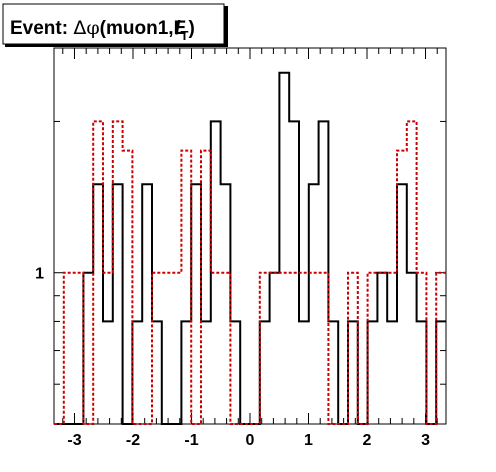 The height and width of the screenshot is (472, 496). What do you see at coordinates (74, 440) in the screenshot?
I see `x-tick-label: -3` at bounding box center [74, 440].